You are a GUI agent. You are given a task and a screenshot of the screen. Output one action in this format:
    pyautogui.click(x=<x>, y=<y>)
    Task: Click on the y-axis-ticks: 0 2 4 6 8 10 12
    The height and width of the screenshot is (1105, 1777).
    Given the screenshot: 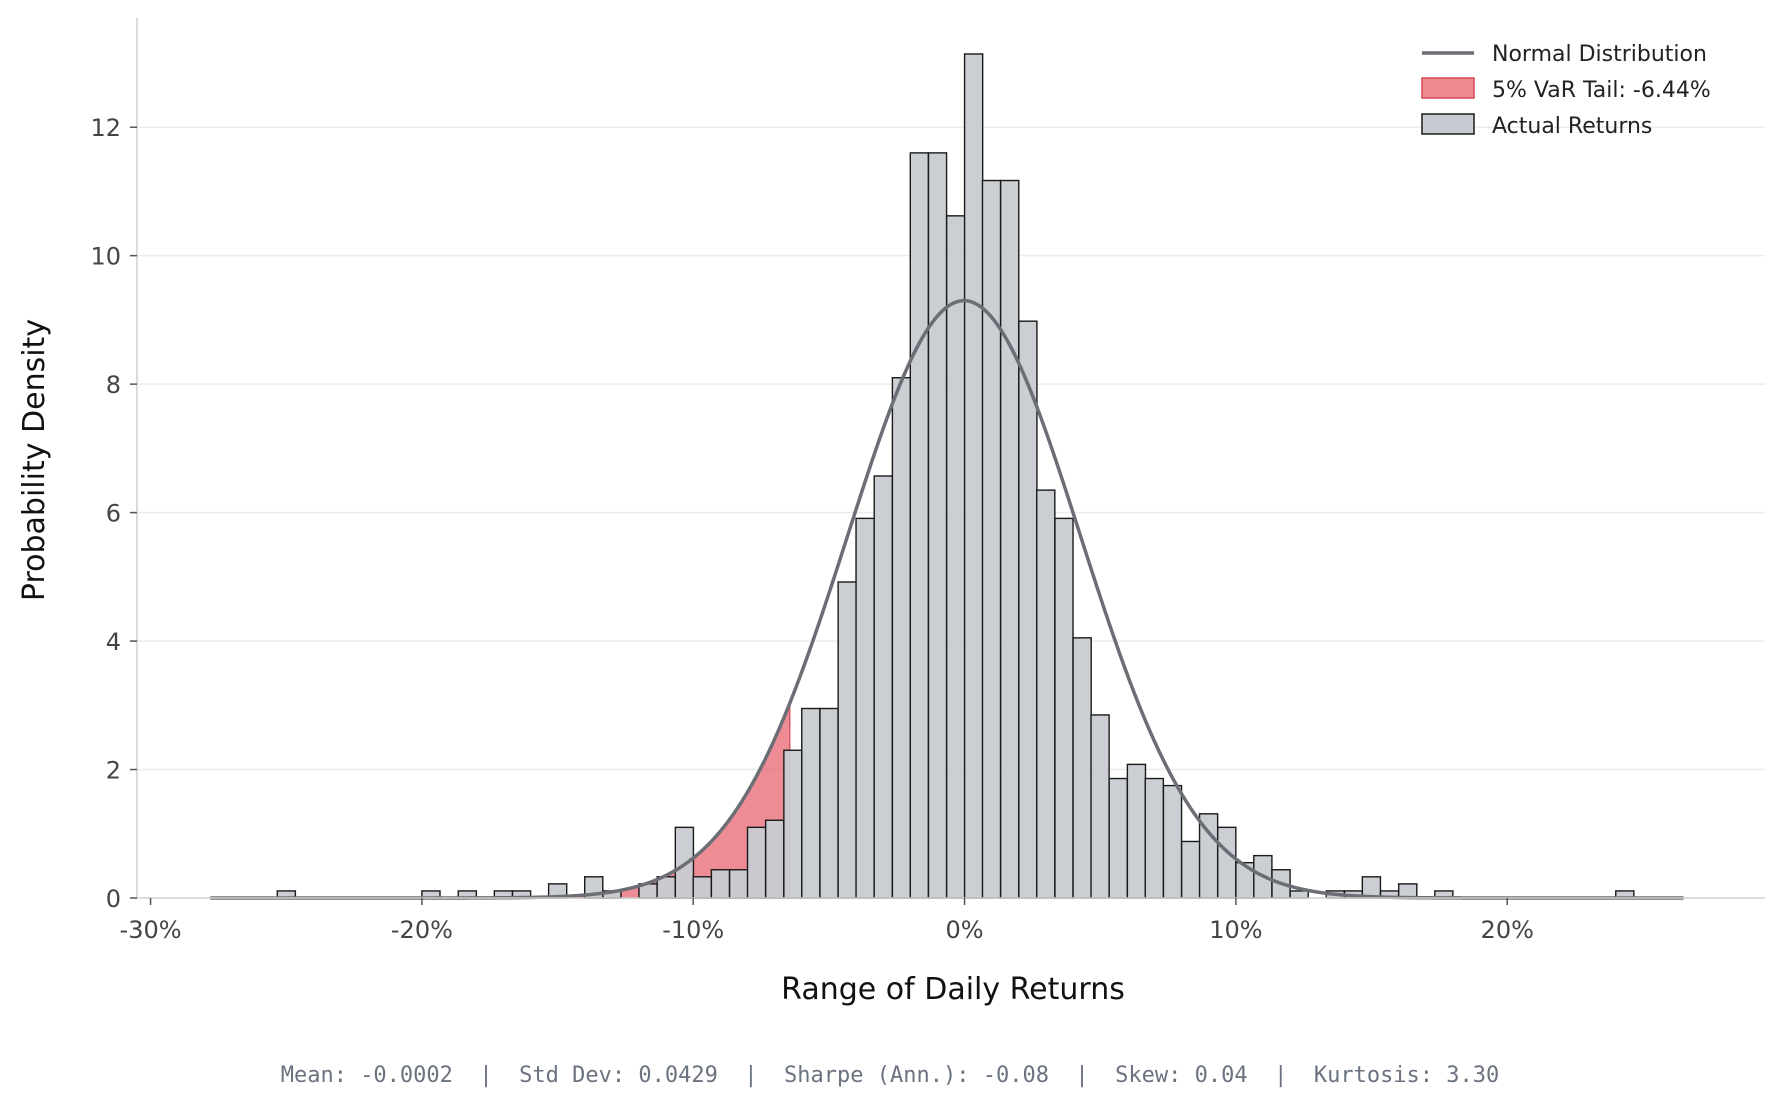 What is the action you would take?
    pyautogui.click(x=113, y=513)
    